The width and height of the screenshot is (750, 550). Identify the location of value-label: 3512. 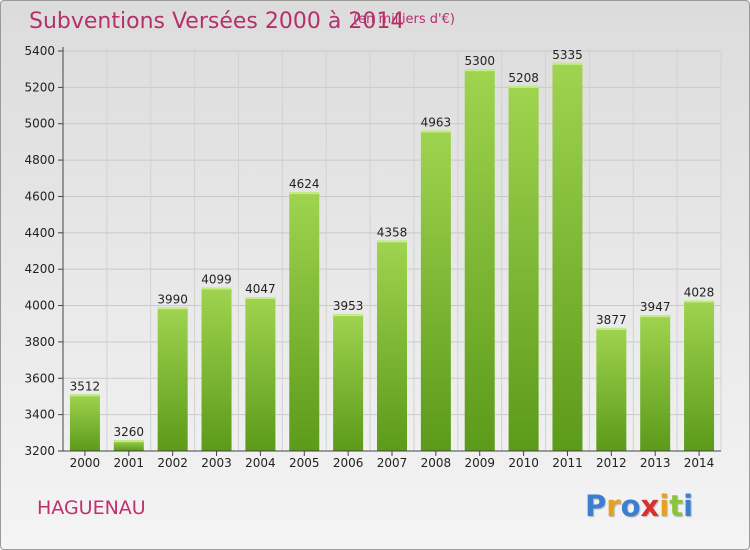
(85, 386).